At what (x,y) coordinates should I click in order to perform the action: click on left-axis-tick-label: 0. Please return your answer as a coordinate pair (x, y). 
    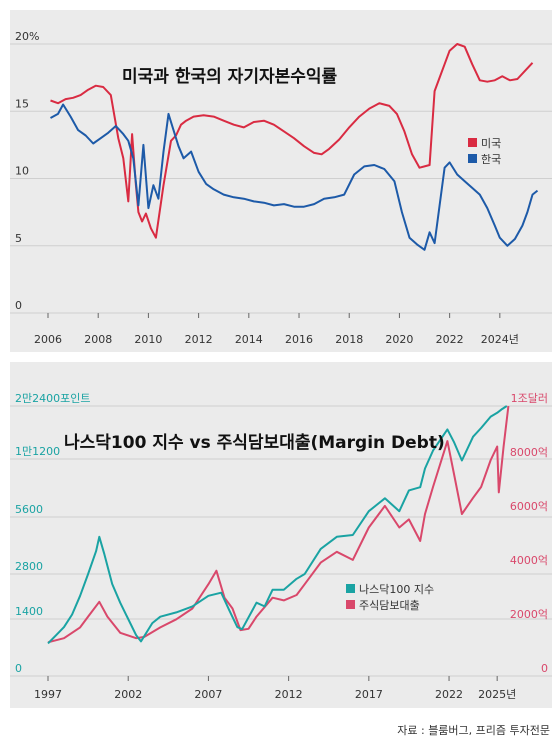
    Looking at the image, I should click on (18, 668).